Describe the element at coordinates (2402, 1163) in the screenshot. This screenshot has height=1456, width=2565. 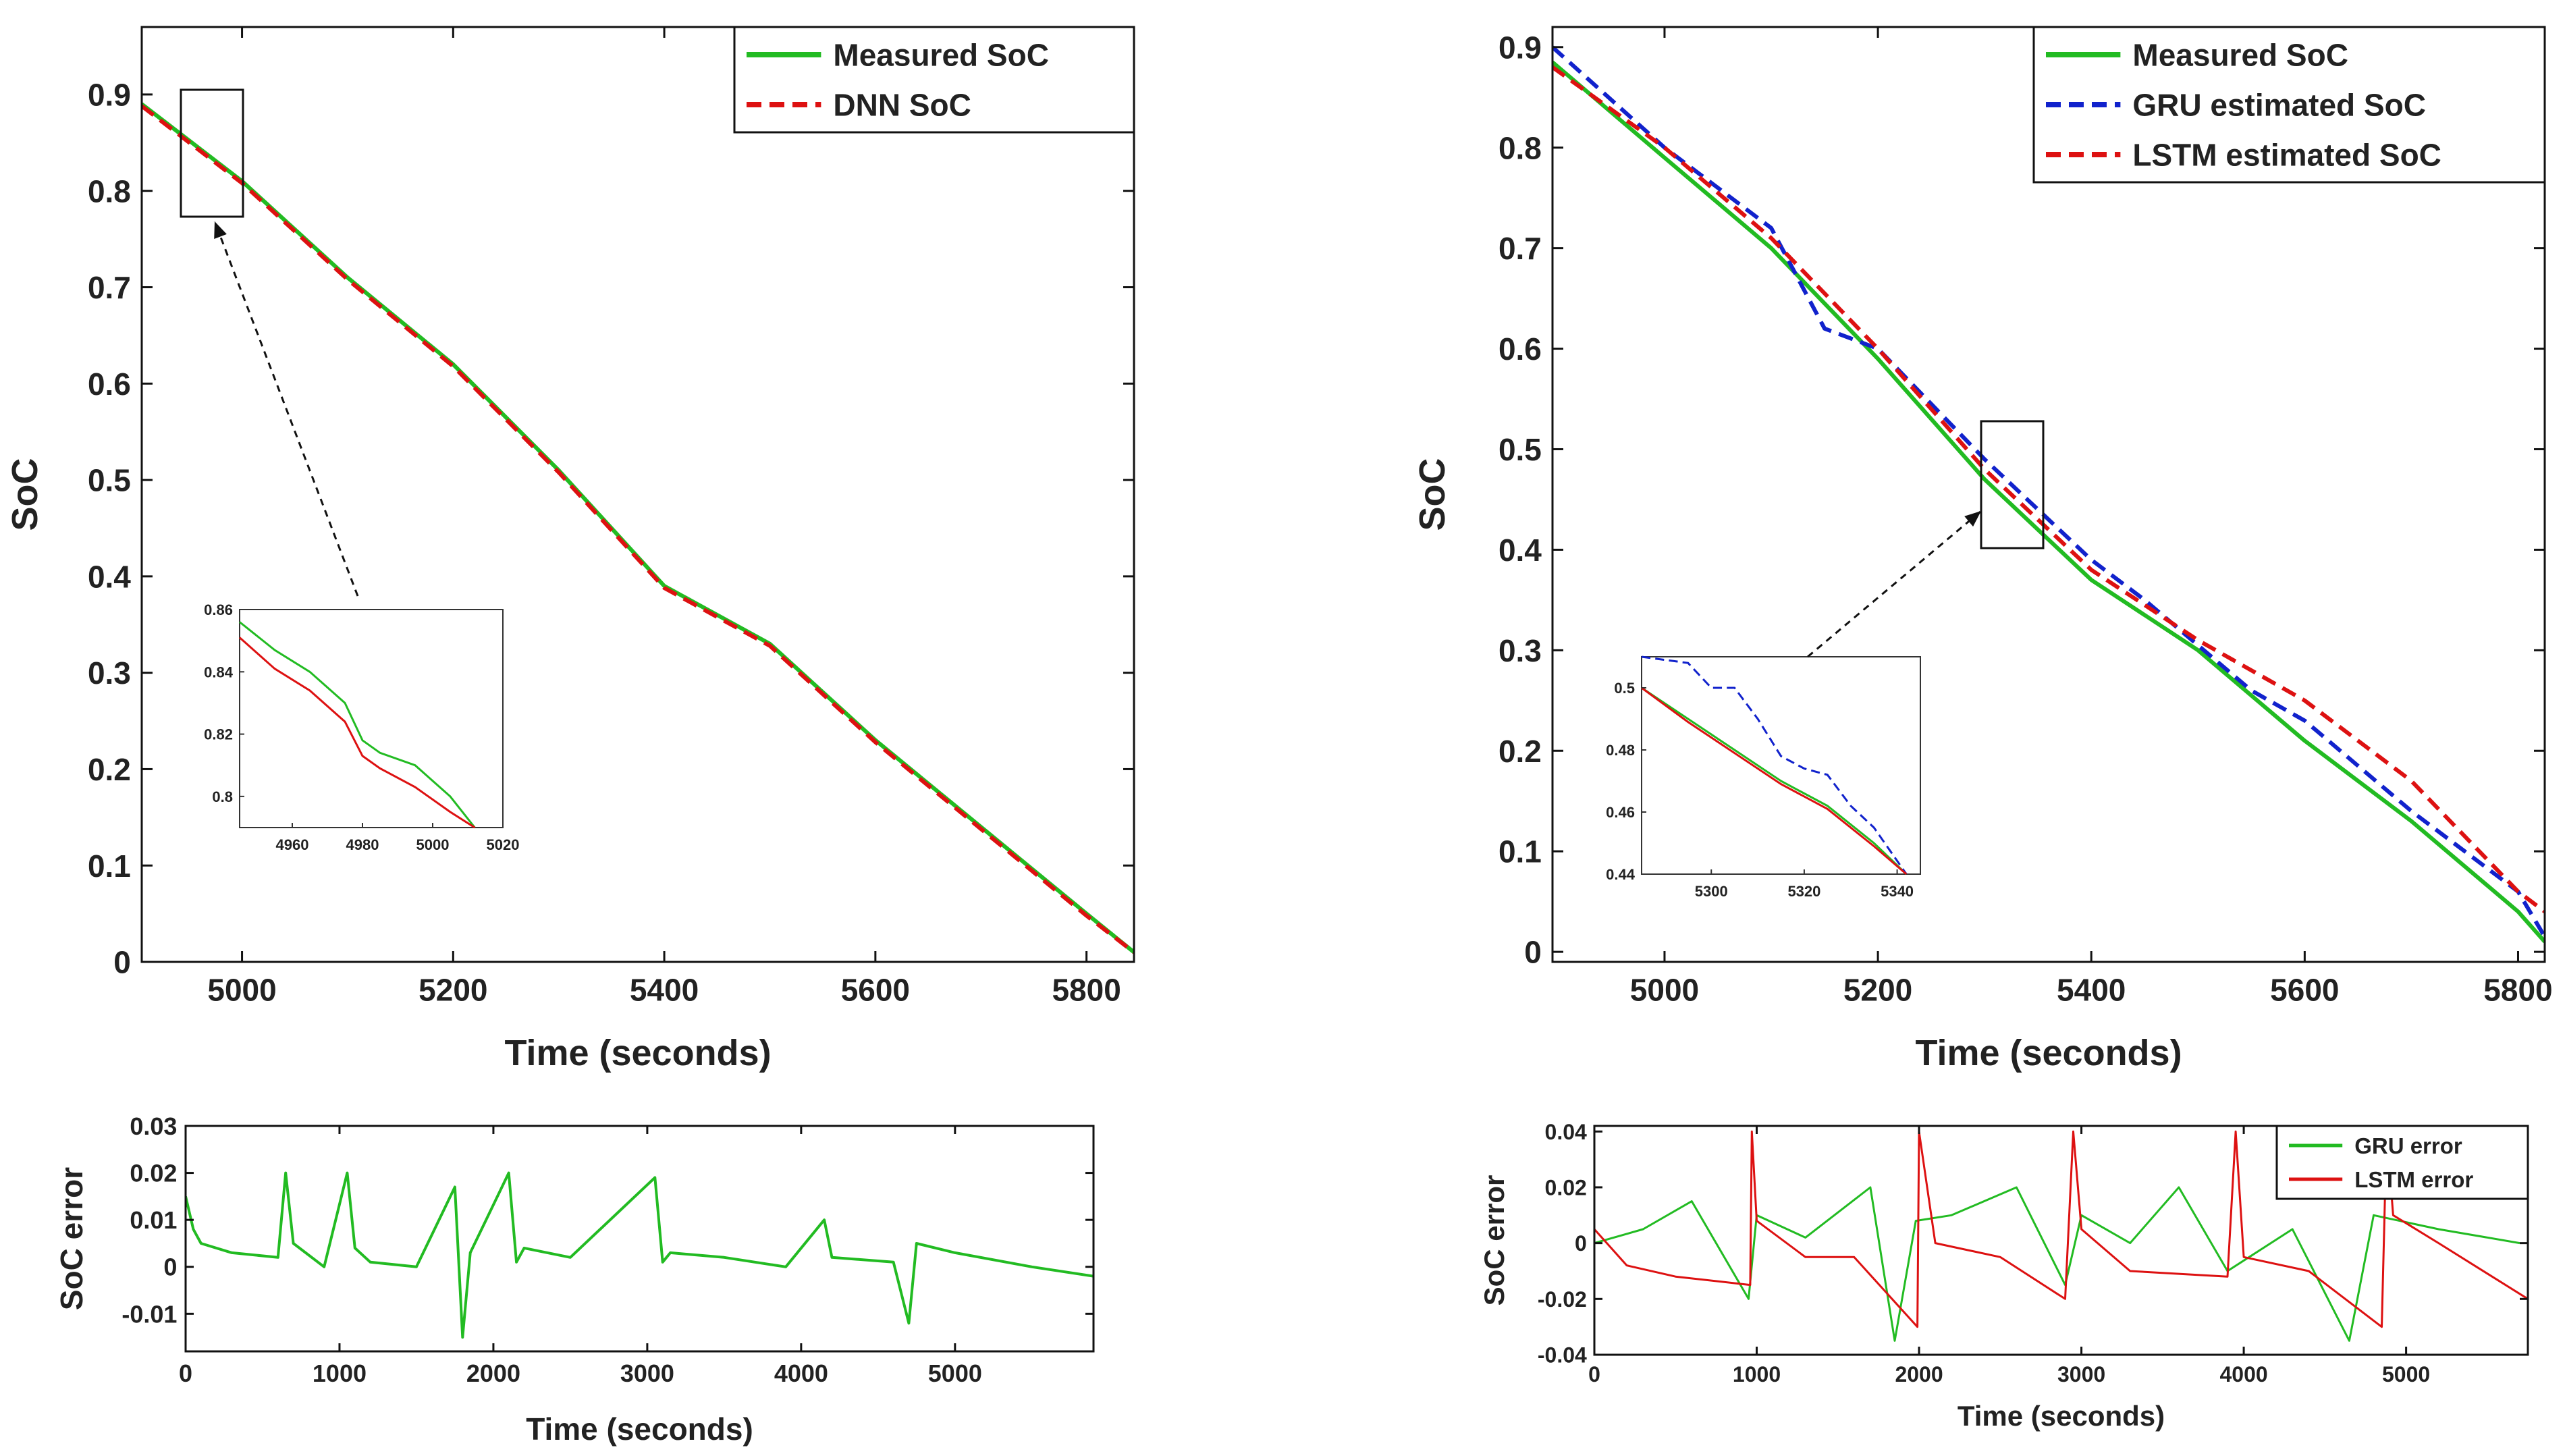
I see `legend-box` at that location.